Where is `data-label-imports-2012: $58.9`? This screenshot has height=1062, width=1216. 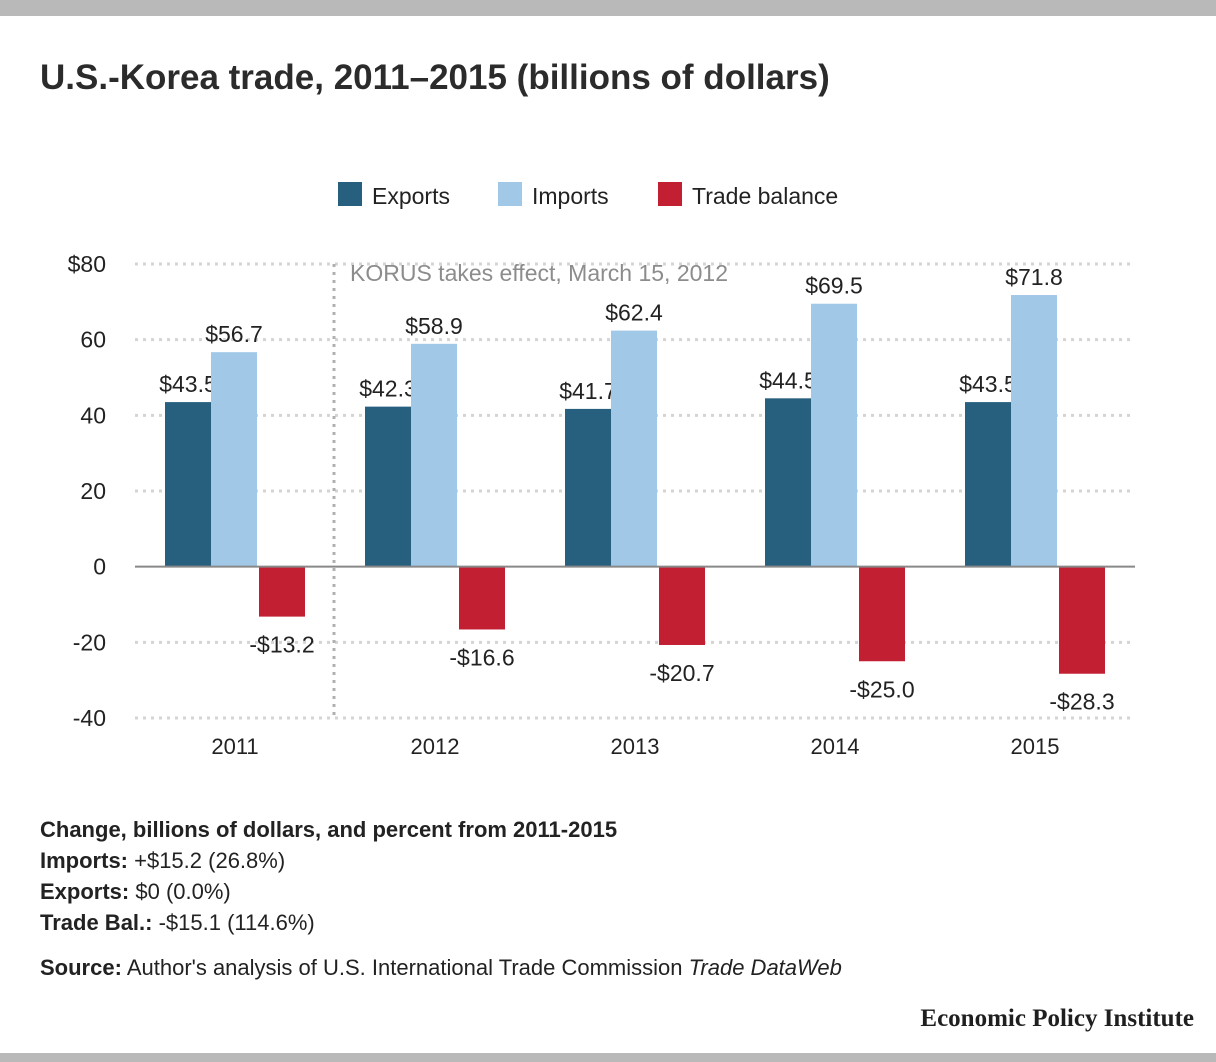
data-label-imports-2012: $58.9 is located at coordinates (434, 326).